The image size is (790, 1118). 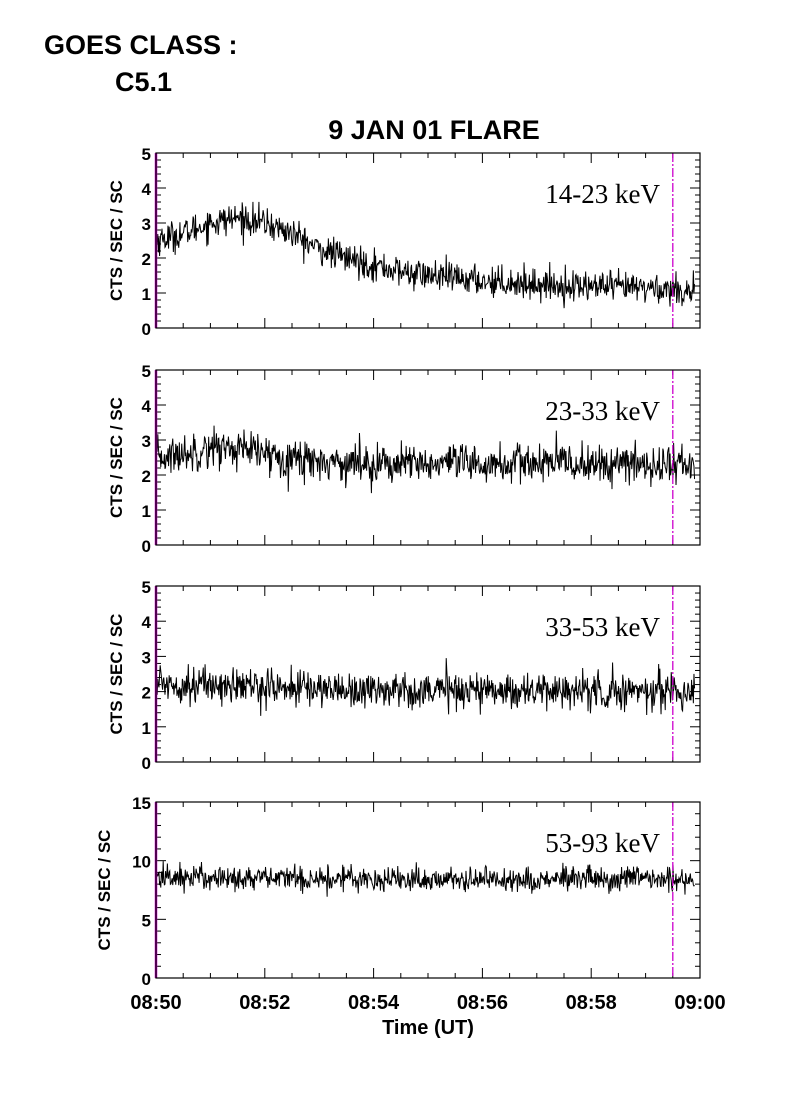 What do you see at coordinates (374, 1003) in the screenshot?
I see `x-tick-label: 08:54` at bounding box center [374, 1003].